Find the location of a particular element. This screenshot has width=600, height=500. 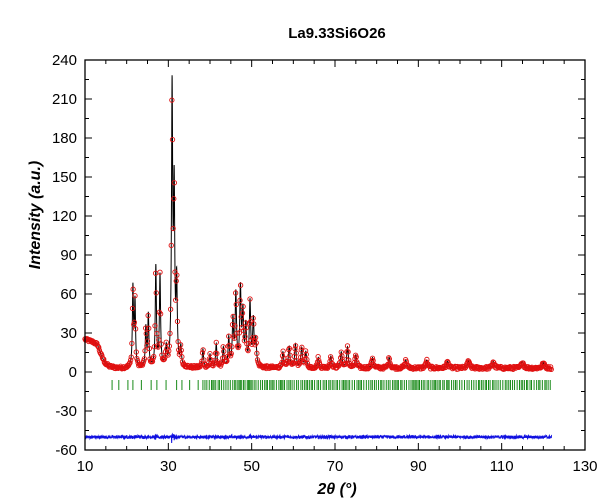

y-tick-label: 240 is located at coordinates (64, 60).